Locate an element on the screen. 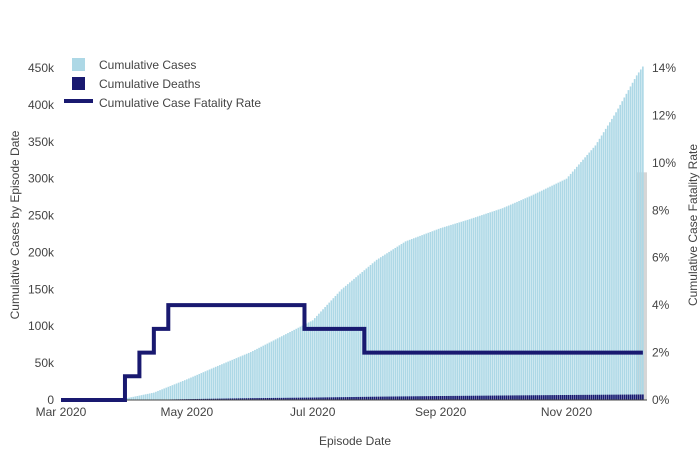 This screenshot has width=700, height=450. deaths-bars is located at coordinates (353, 397).